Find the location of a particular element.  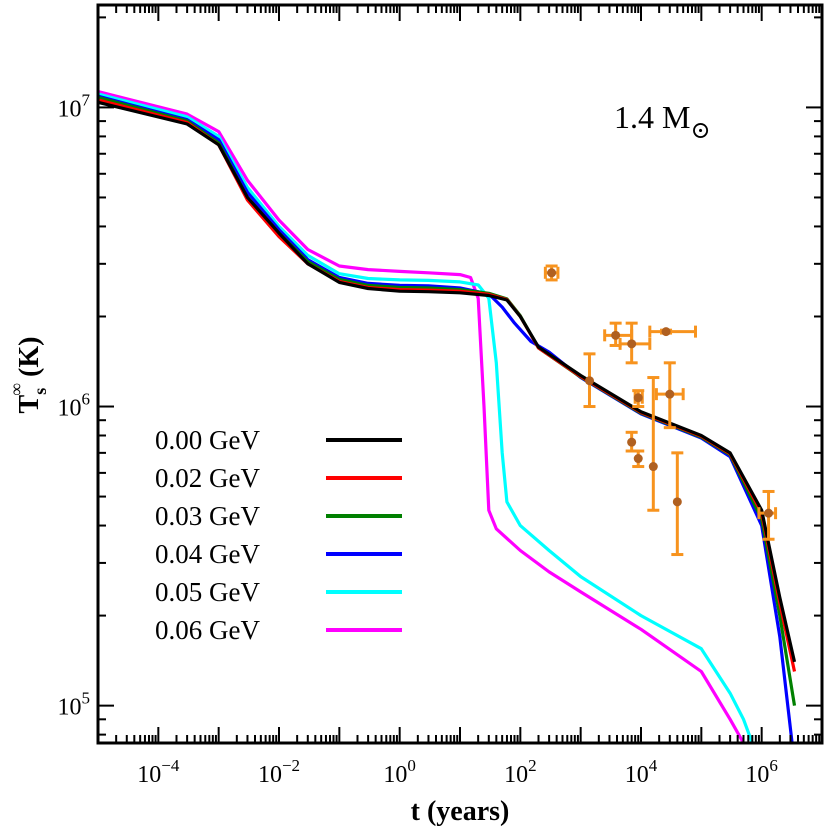

tick-exponent: 7 is located at coordinates (86, 99).